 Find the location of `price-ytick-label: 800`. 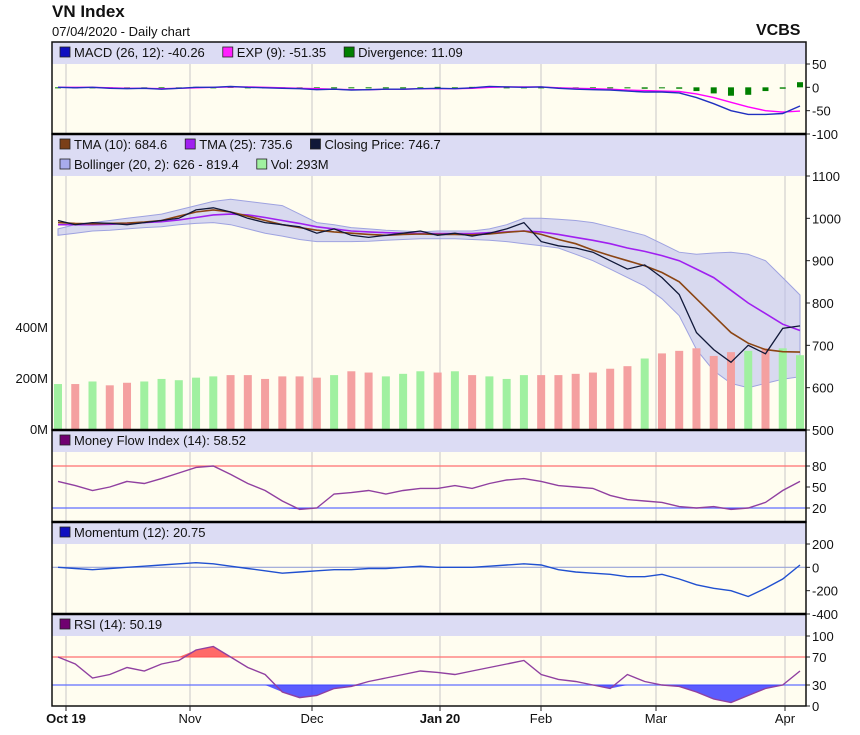

price-ytick-label: 800 is located at coordinates (823, 303).